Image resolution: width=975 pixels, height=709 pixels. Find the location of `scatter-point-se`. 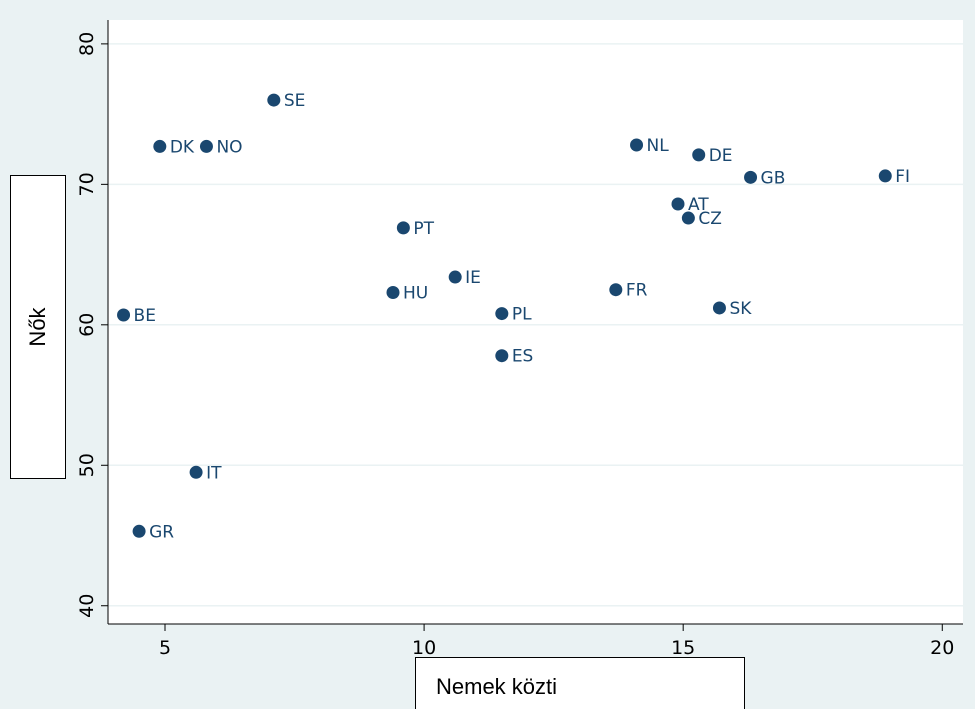

scatter-point-se is located at coordinates (274, 100).